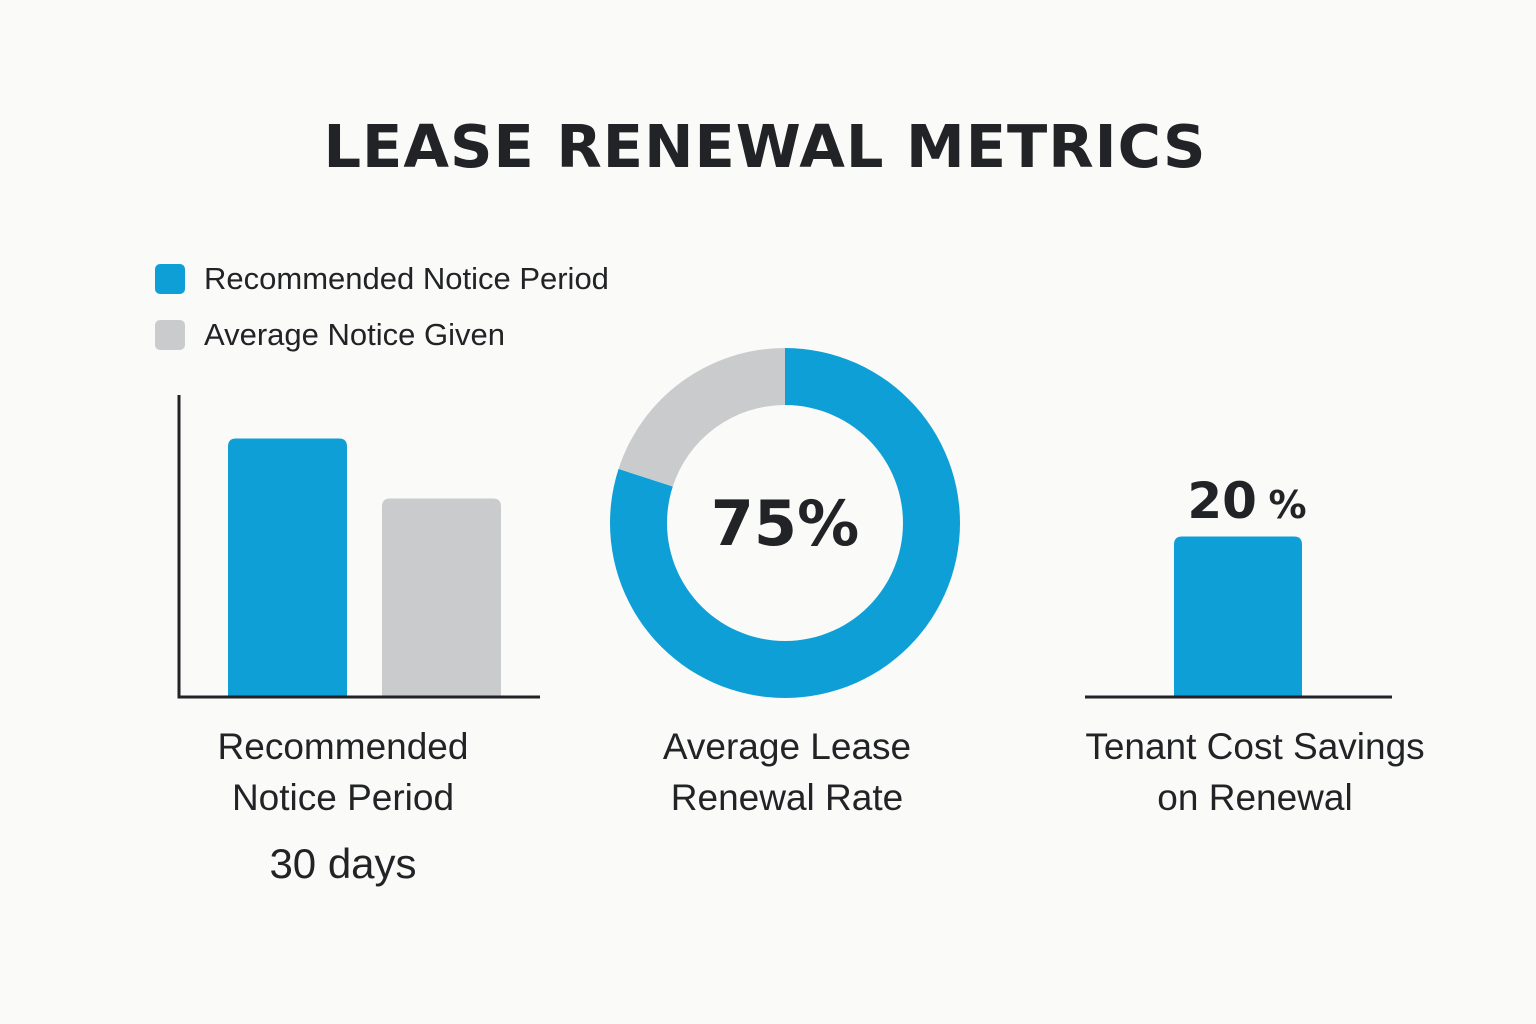 The width and height of the screenshot is (1536, 1024). I want to click on caption-line: Notice Period, so click(343, 797).